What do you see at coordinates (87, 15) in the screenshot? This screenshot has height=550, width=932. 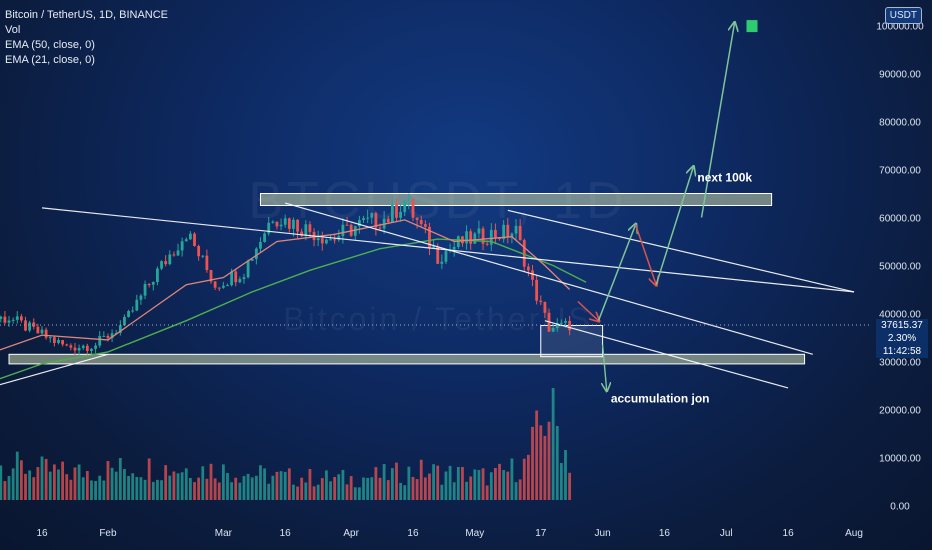 I see `legend-title: Bitcoin / TetherUS, 1D, BINANCE` at bounding box center [87, 15].